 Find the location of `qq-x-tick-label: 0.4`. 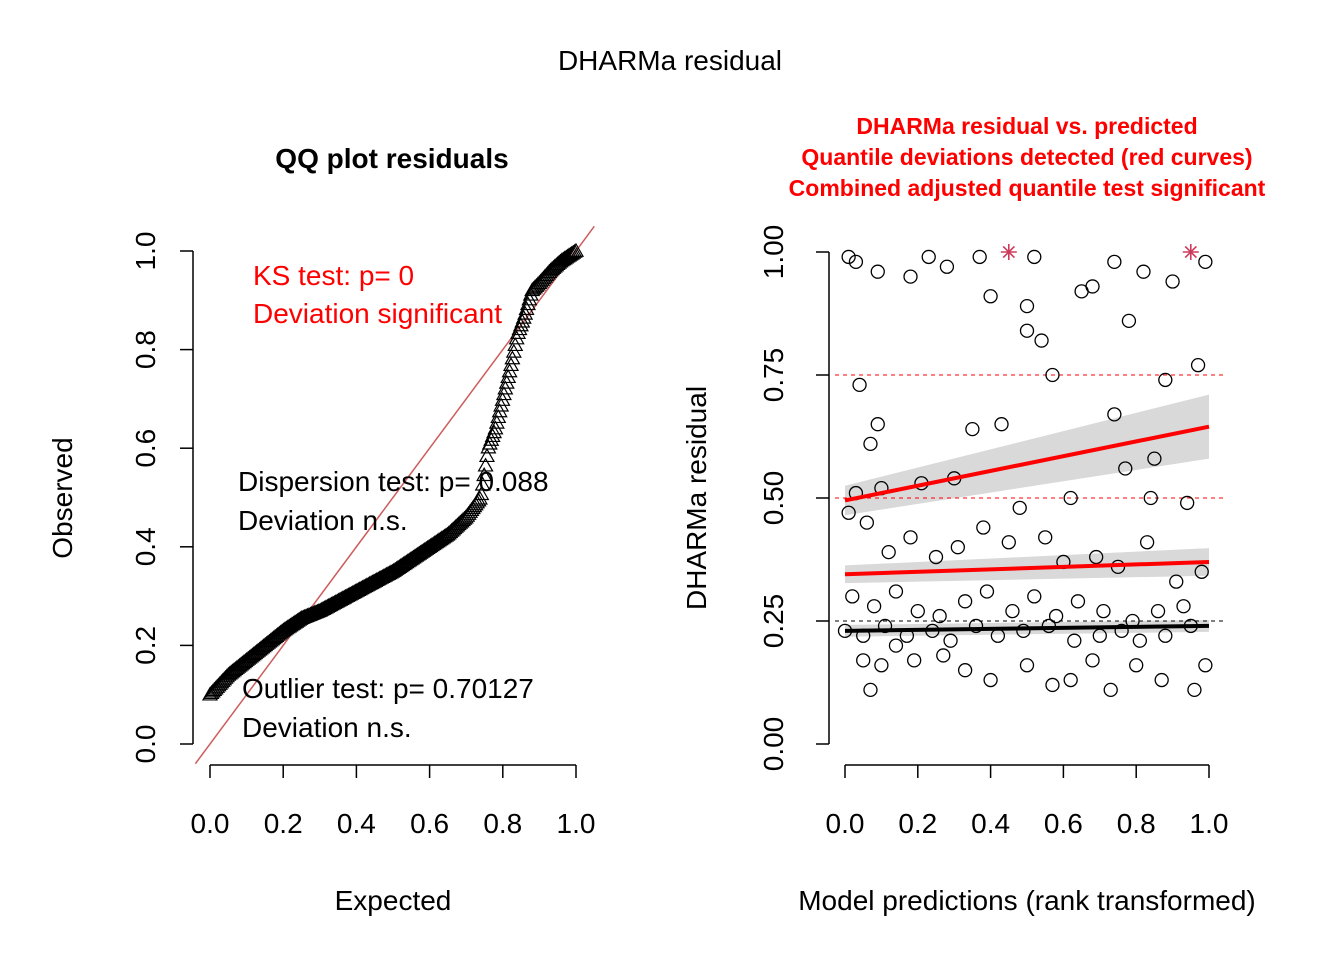

qq-x-tick-label: 0.4 is located at coordinates (356, 823).